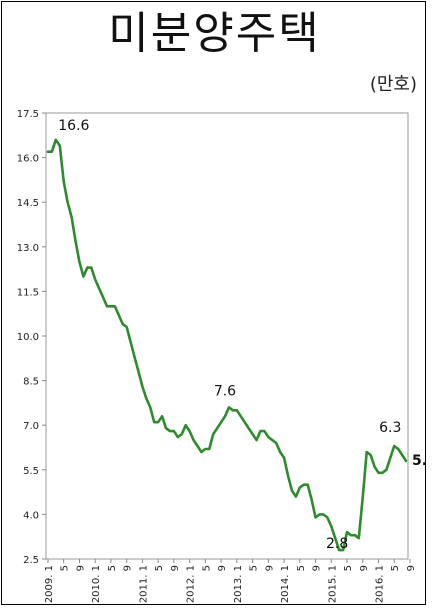 The width and height of the screenshot is (435, 609). What do you see at coordinates (31, 382) in the screenshot?
I see `y-tick-label: 8.5` at bounding box center [31, 382].